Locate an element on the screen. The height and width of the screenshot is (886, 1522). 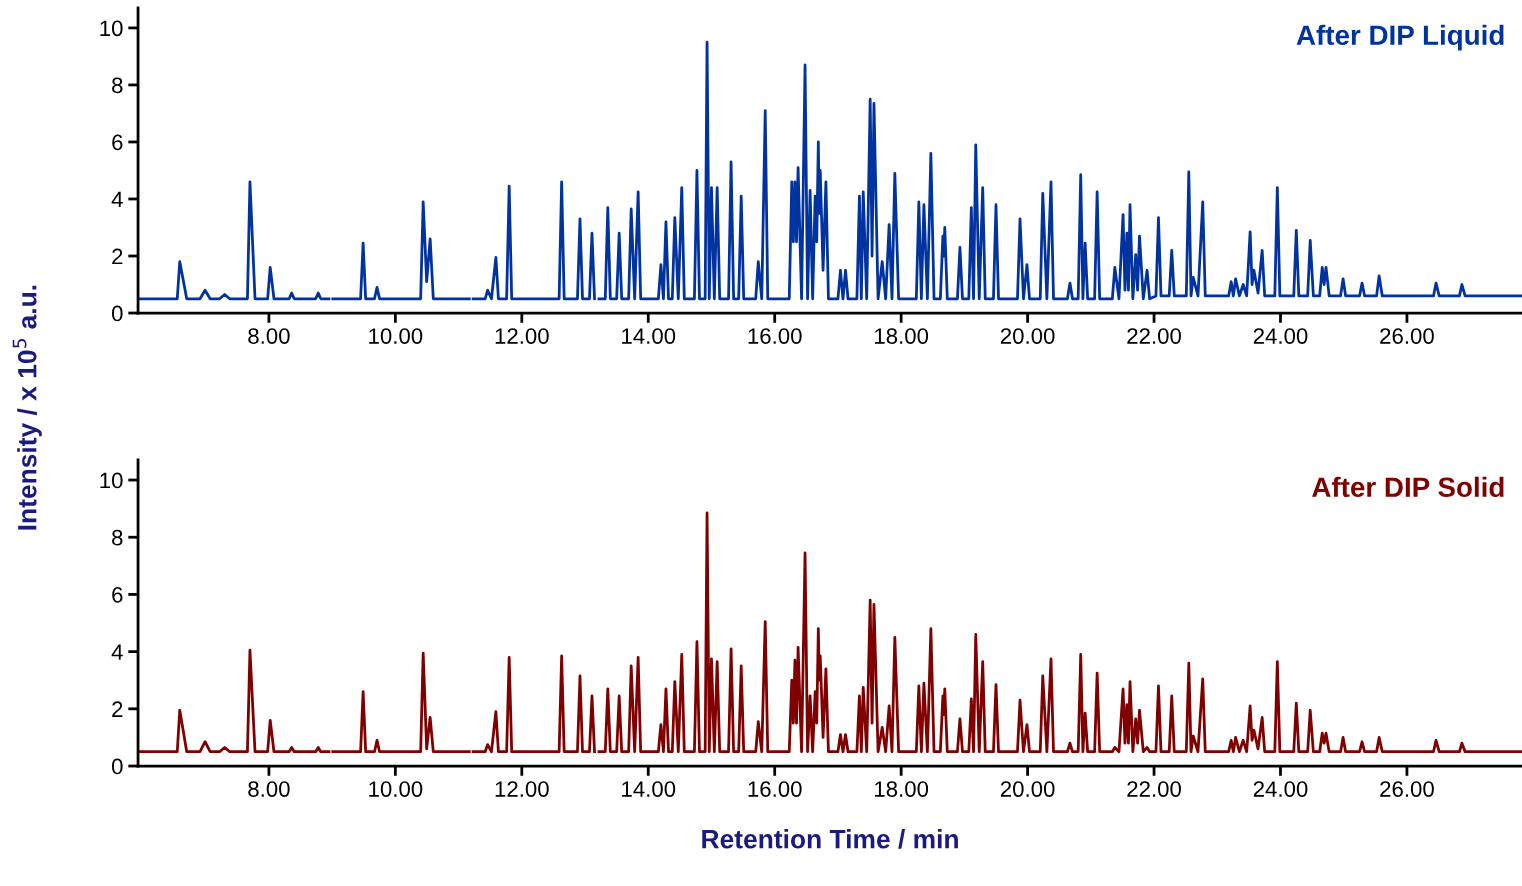
text: After DIP Solid is located at coordinates (1408, 487).